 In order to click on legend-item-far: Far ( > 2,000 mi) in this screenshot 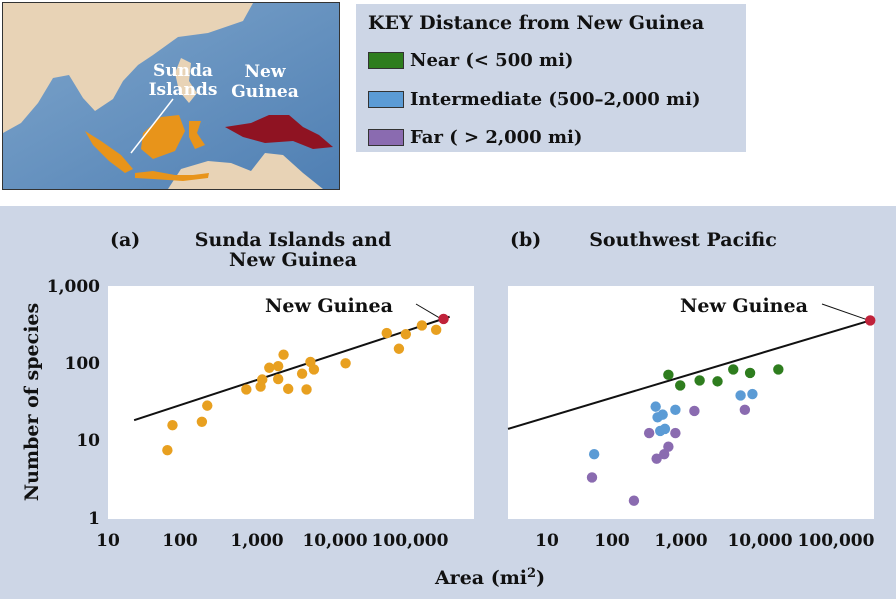, I will do `click(475, 137)`.